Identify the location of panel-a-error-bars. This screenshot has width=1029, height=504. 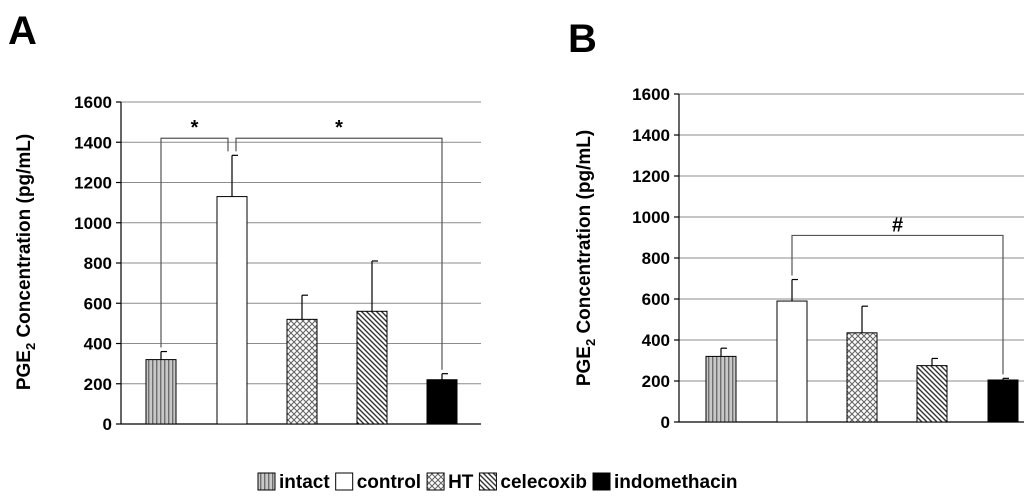
(304, 267).